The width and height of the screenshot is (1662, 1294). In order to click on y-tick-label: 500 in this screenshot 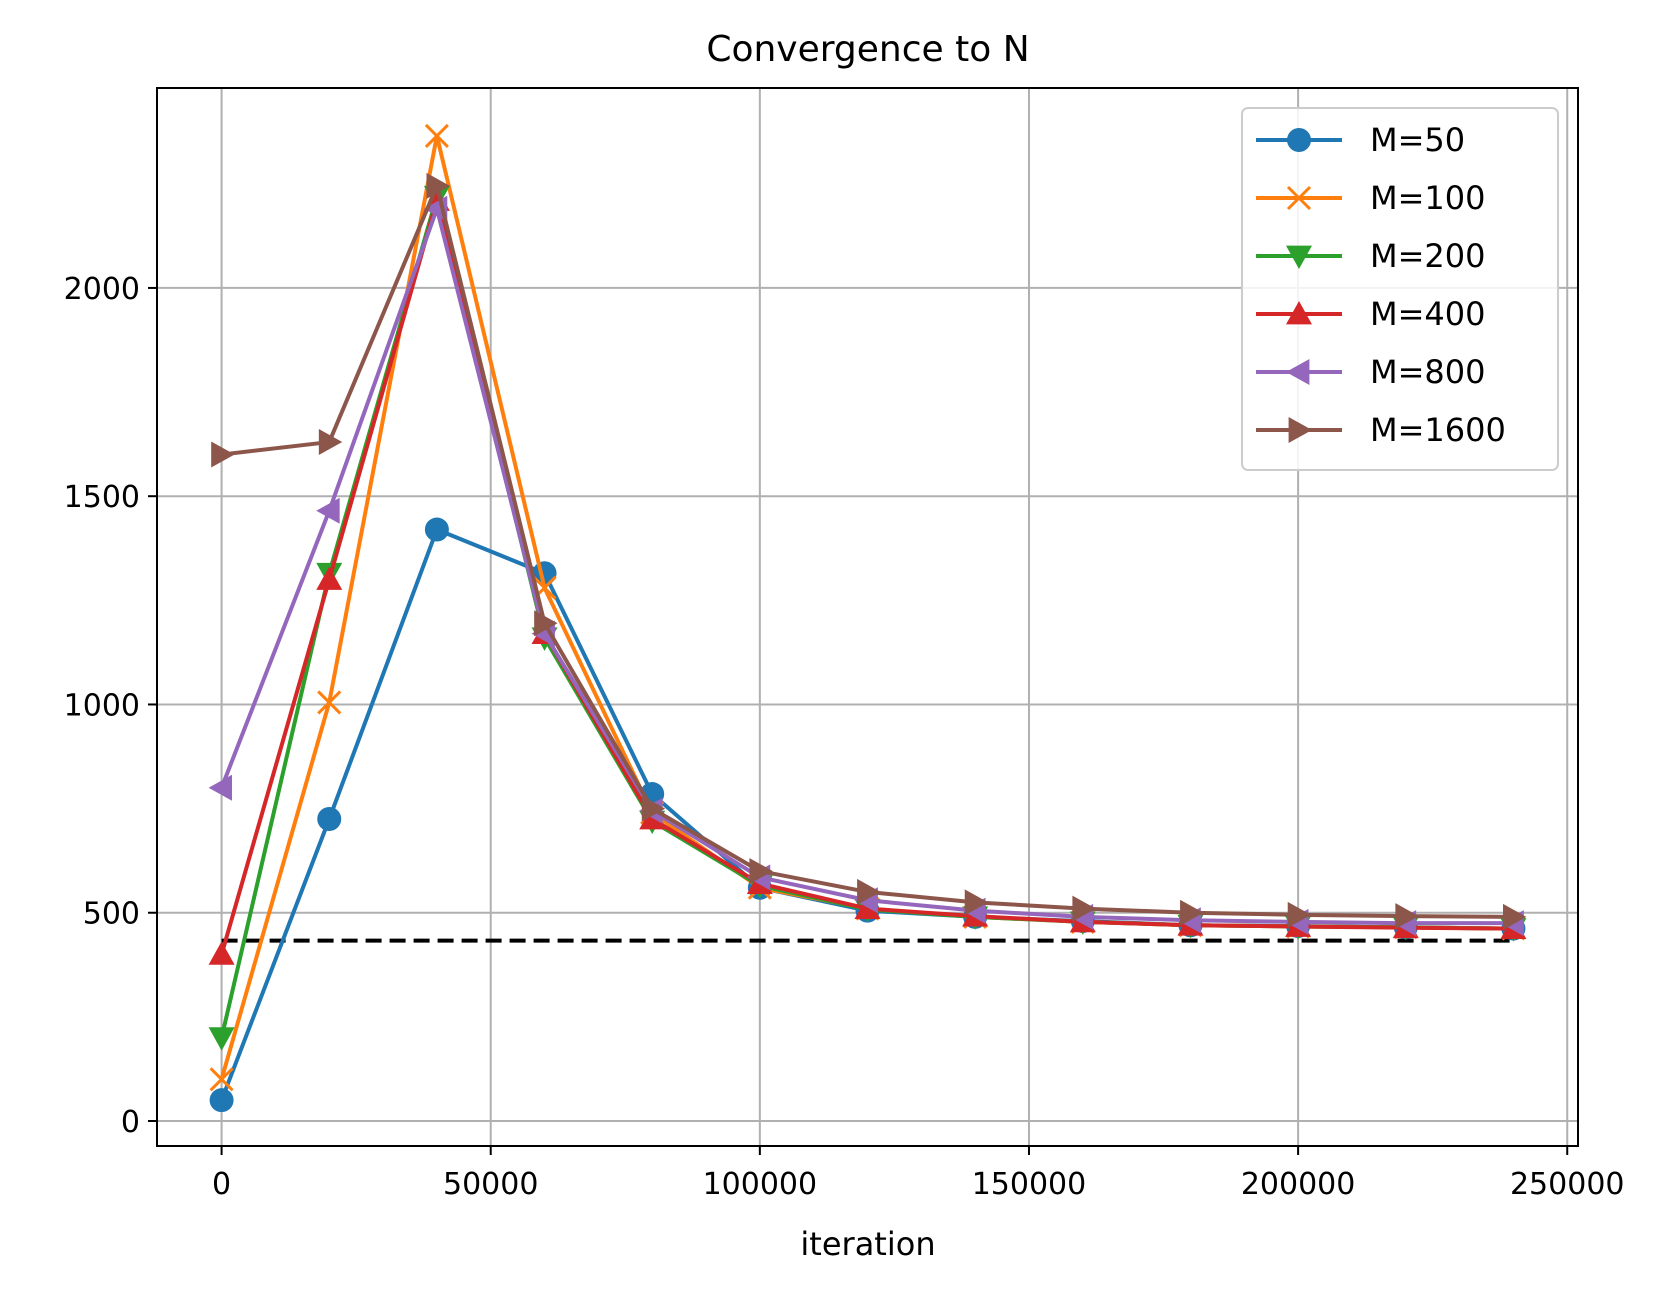, I will do `click(111, 914)`.